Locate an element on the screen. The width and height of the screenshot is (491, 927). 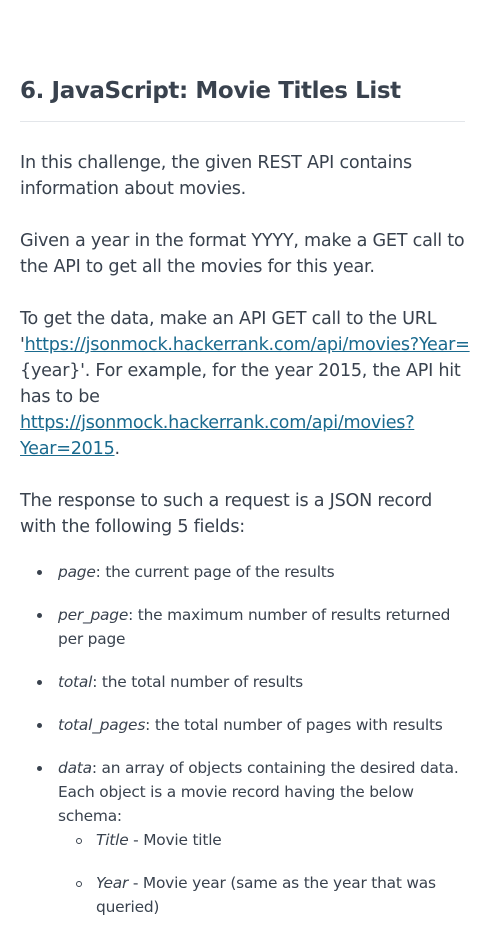
field-description: : the current page of the results is located at coordinates (215, 572).